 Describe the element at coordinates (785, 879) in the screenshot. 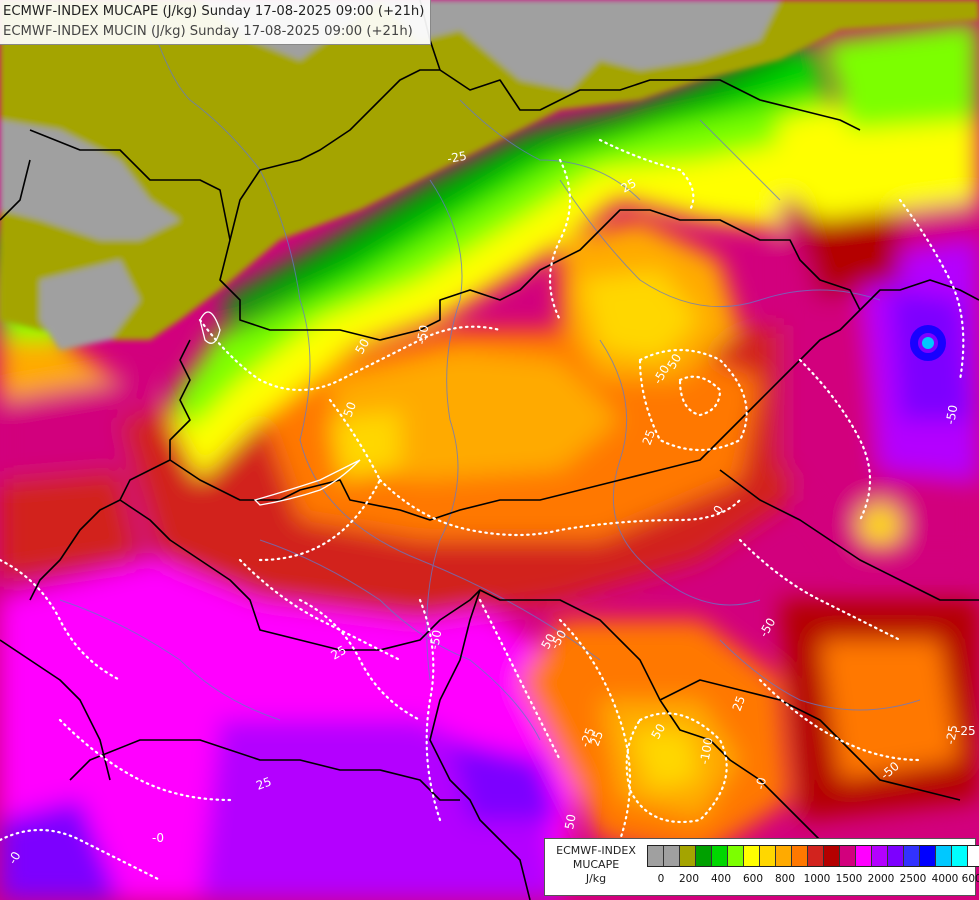

I see `legend-tick-label: 800` at that location.